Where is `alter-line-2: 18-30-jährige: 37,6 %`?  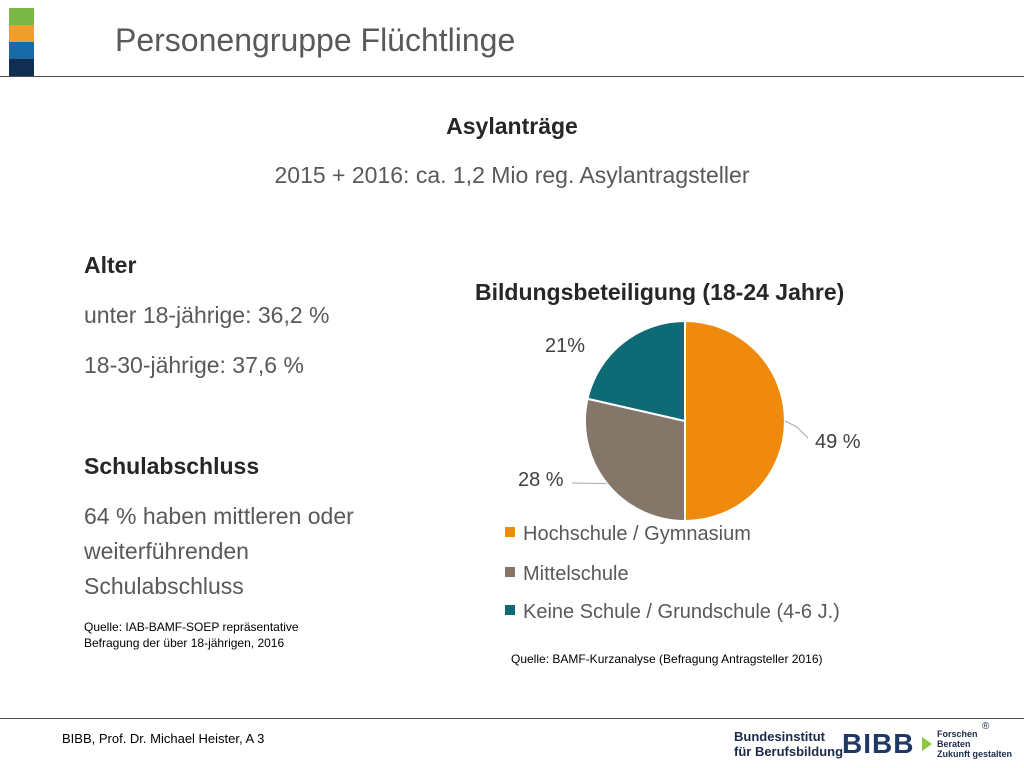 alter-line-2: 18-30-jährige: 37,6 % is located at coordinates (194, 365).